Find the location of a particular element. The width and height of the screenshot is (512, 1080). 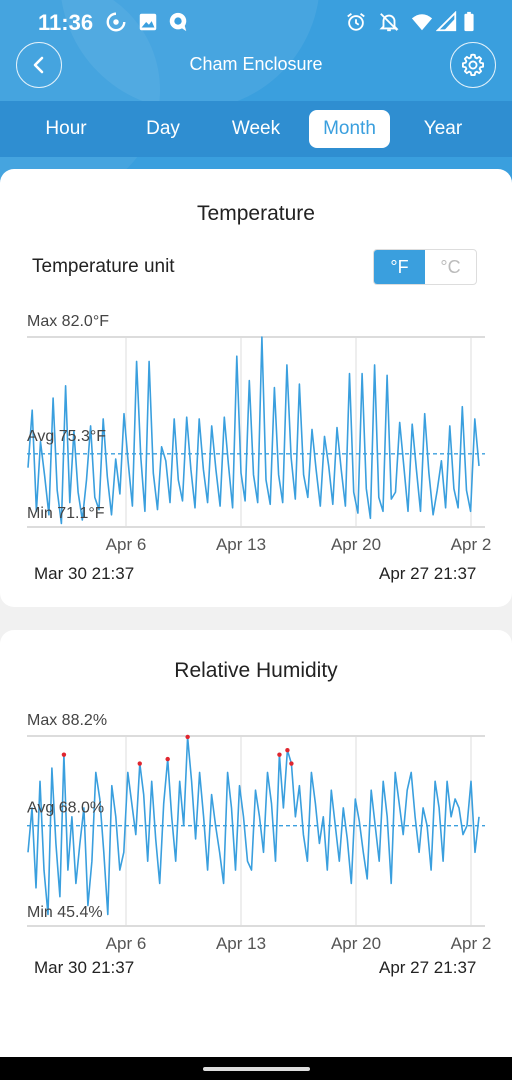

page-title: Cham Enclosure is located at coordinates (256, 64).